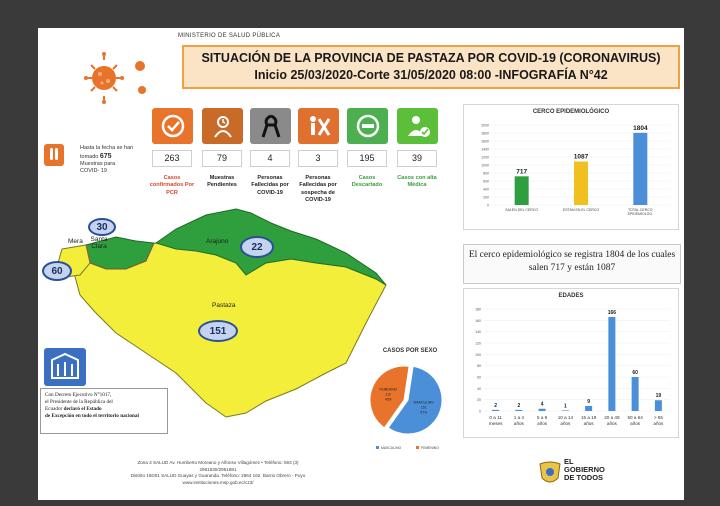 The width and height of the screenshot is (720, 506). I want to click on pie-slice-count: 151, so click(424, 407).